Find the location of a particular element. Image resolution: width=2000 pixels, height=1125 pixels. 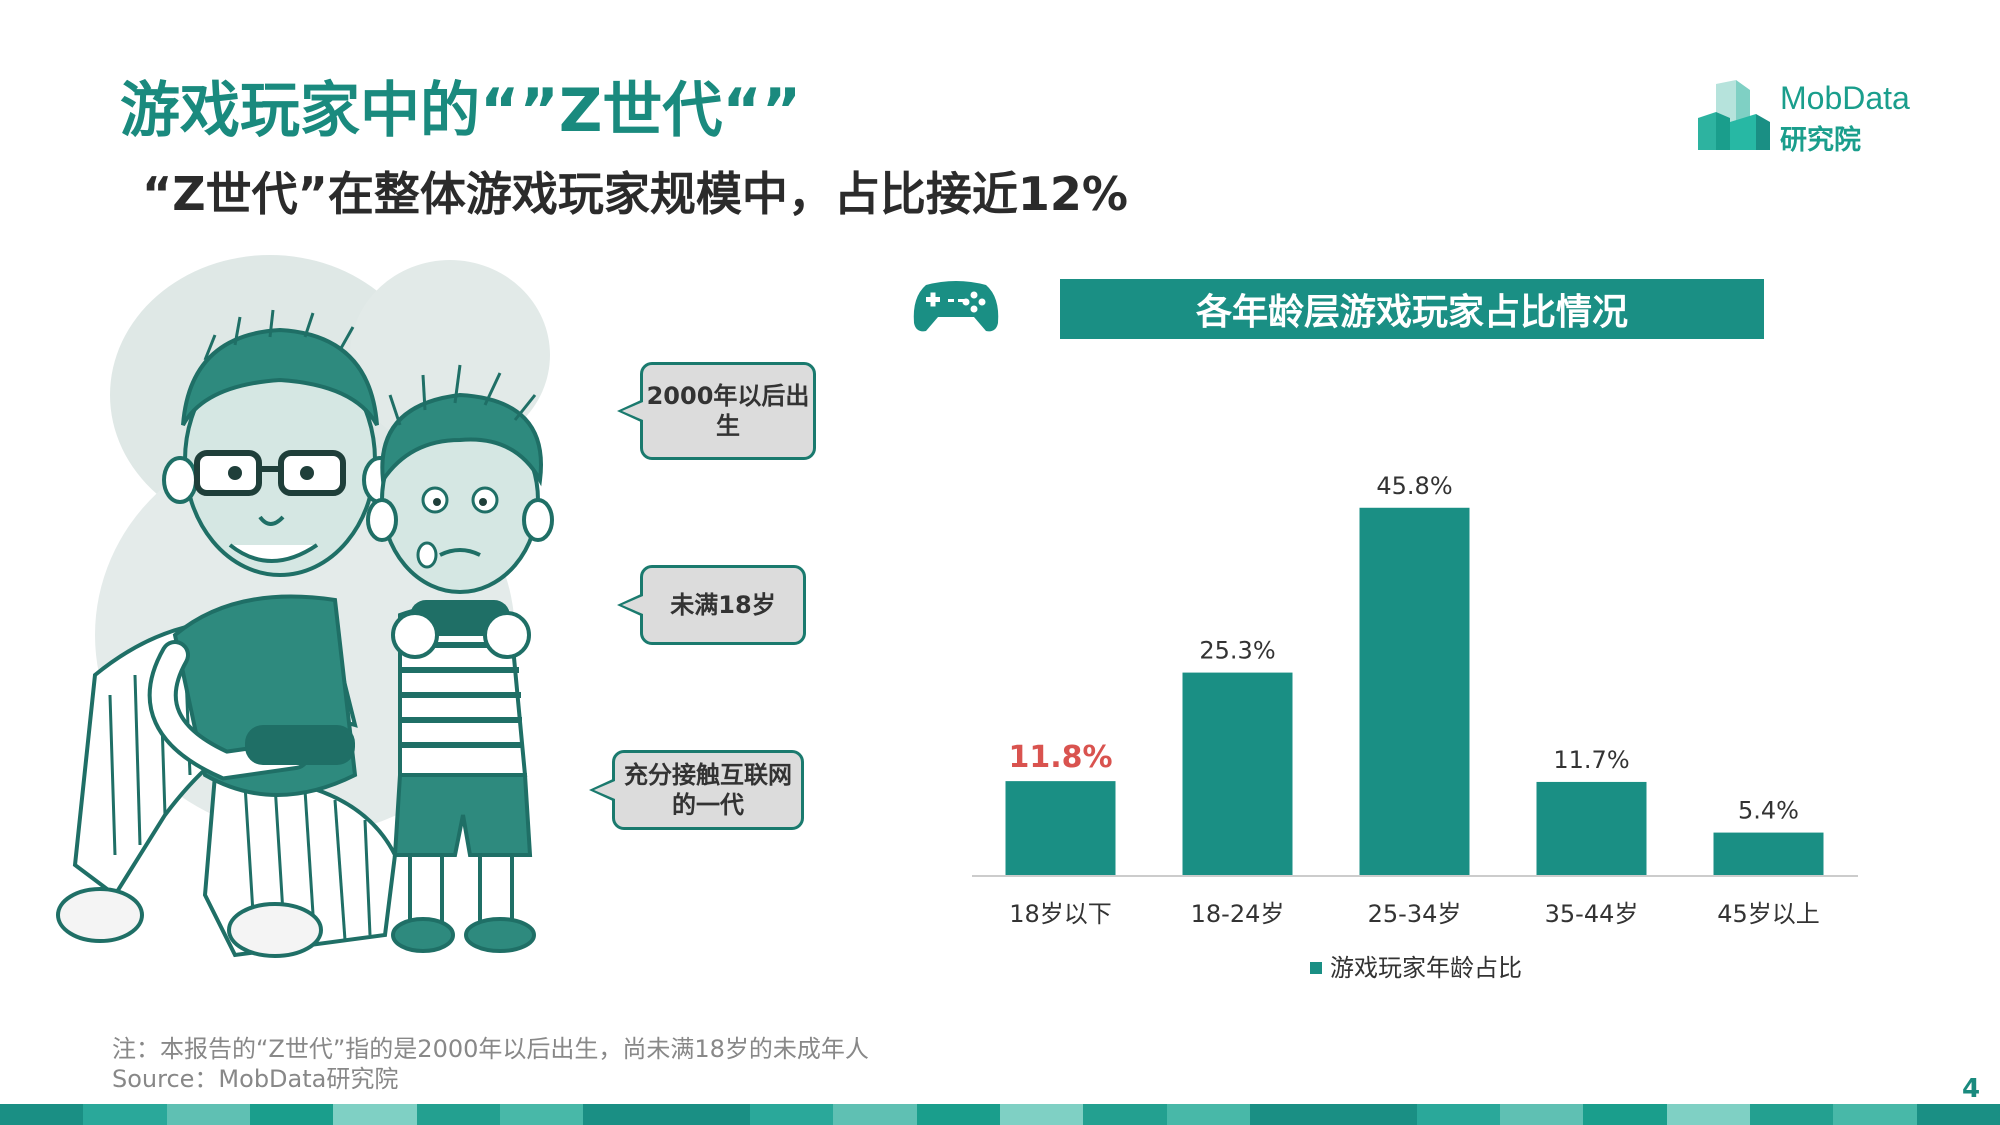

x-tick-label-1: 18-24岁 is located at coordinates (1238, 914).